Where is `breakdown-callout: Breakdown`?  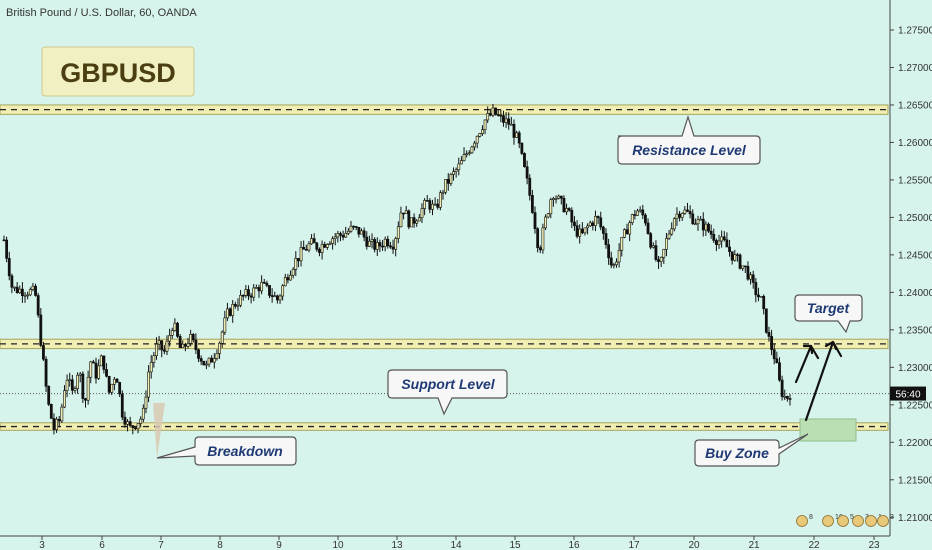
breakdown-callout: Breakdown is located at coordinates (226, 451).